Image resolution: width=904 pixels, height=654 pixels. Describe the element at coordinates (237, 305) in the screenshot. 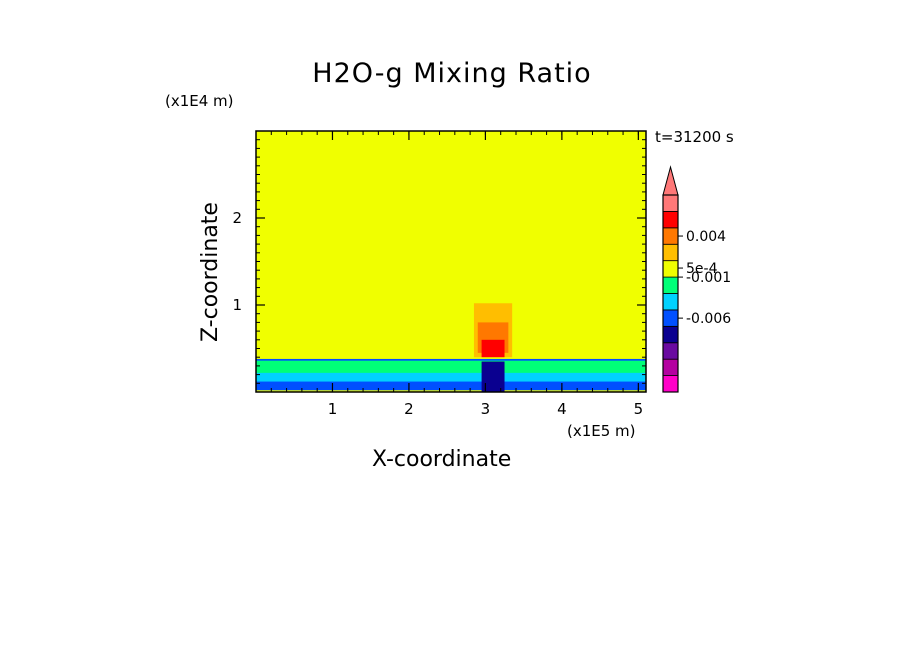

I see `y-tick-label: 1` at that location.